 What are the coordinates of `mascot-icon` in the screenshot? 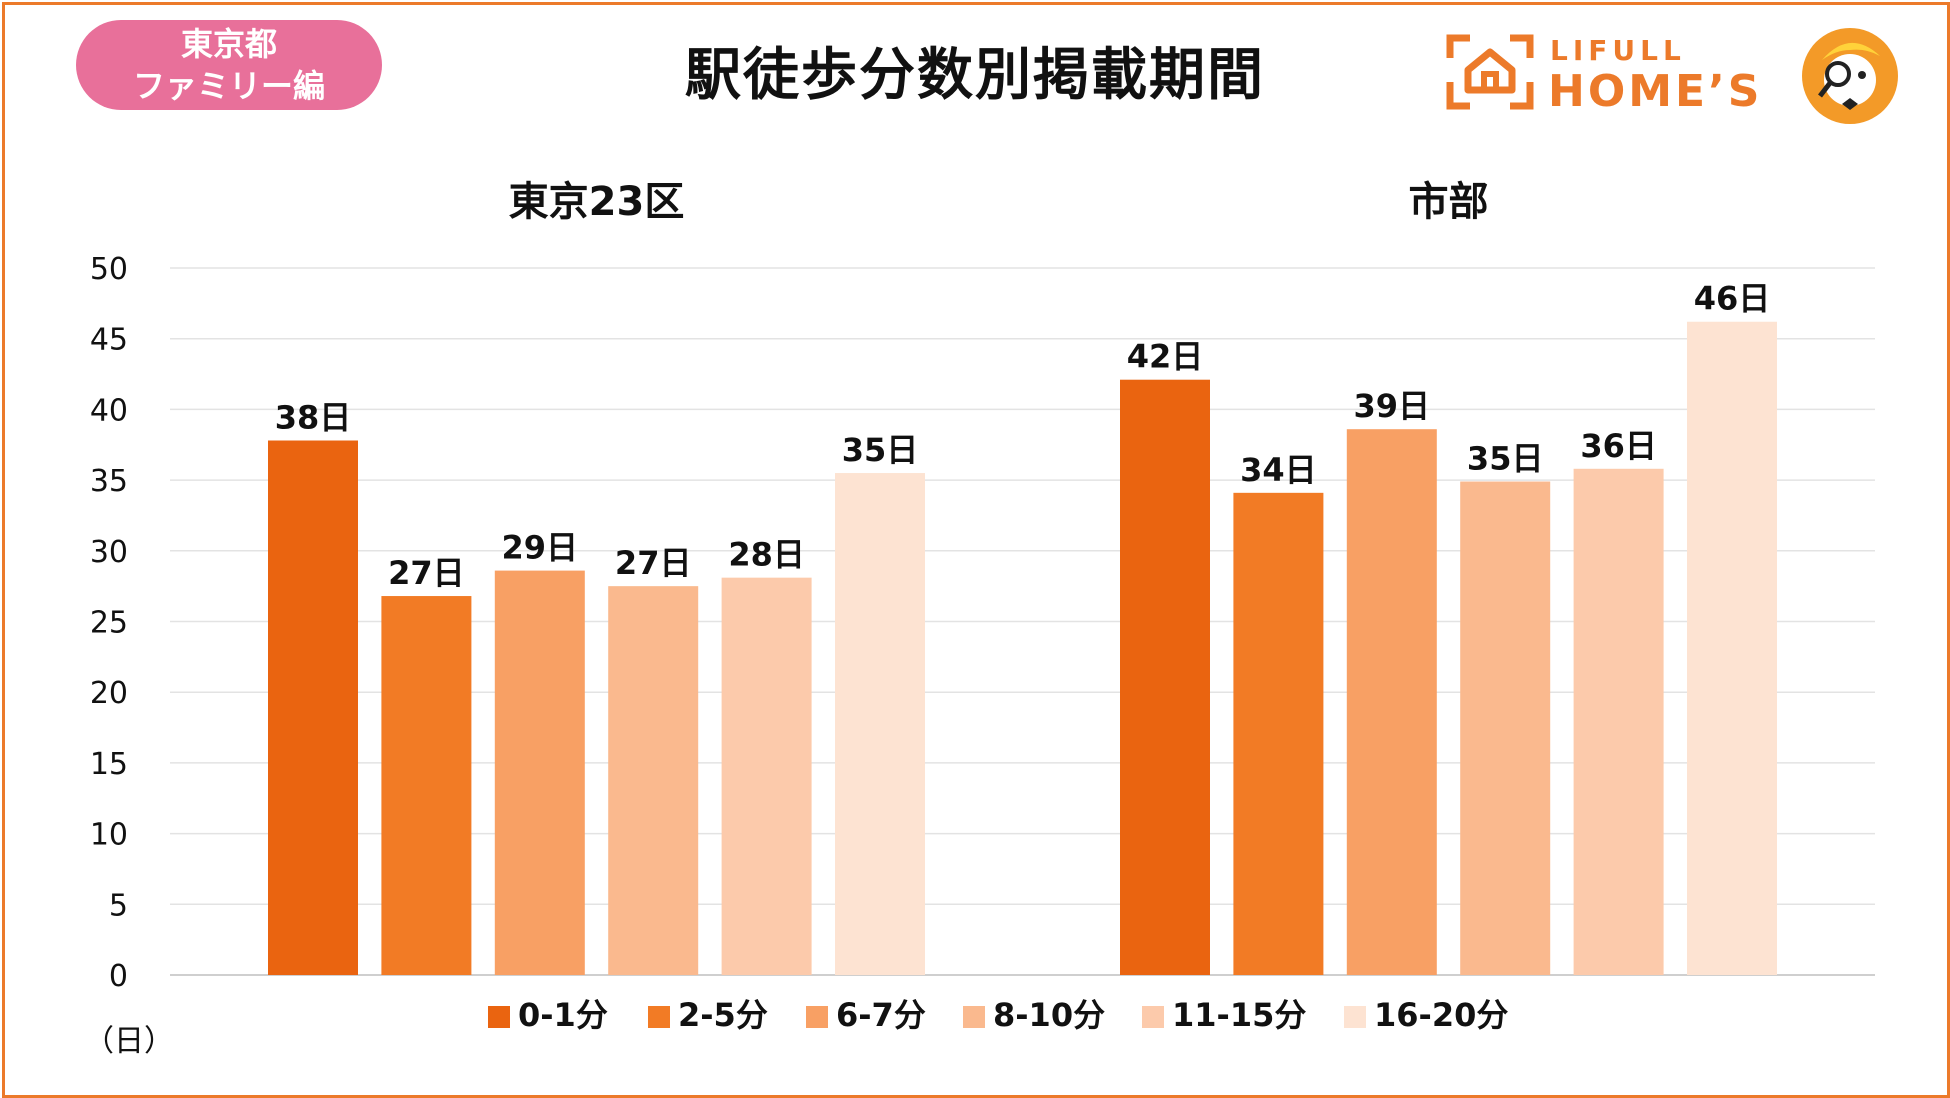 It's located at (1850, 76).